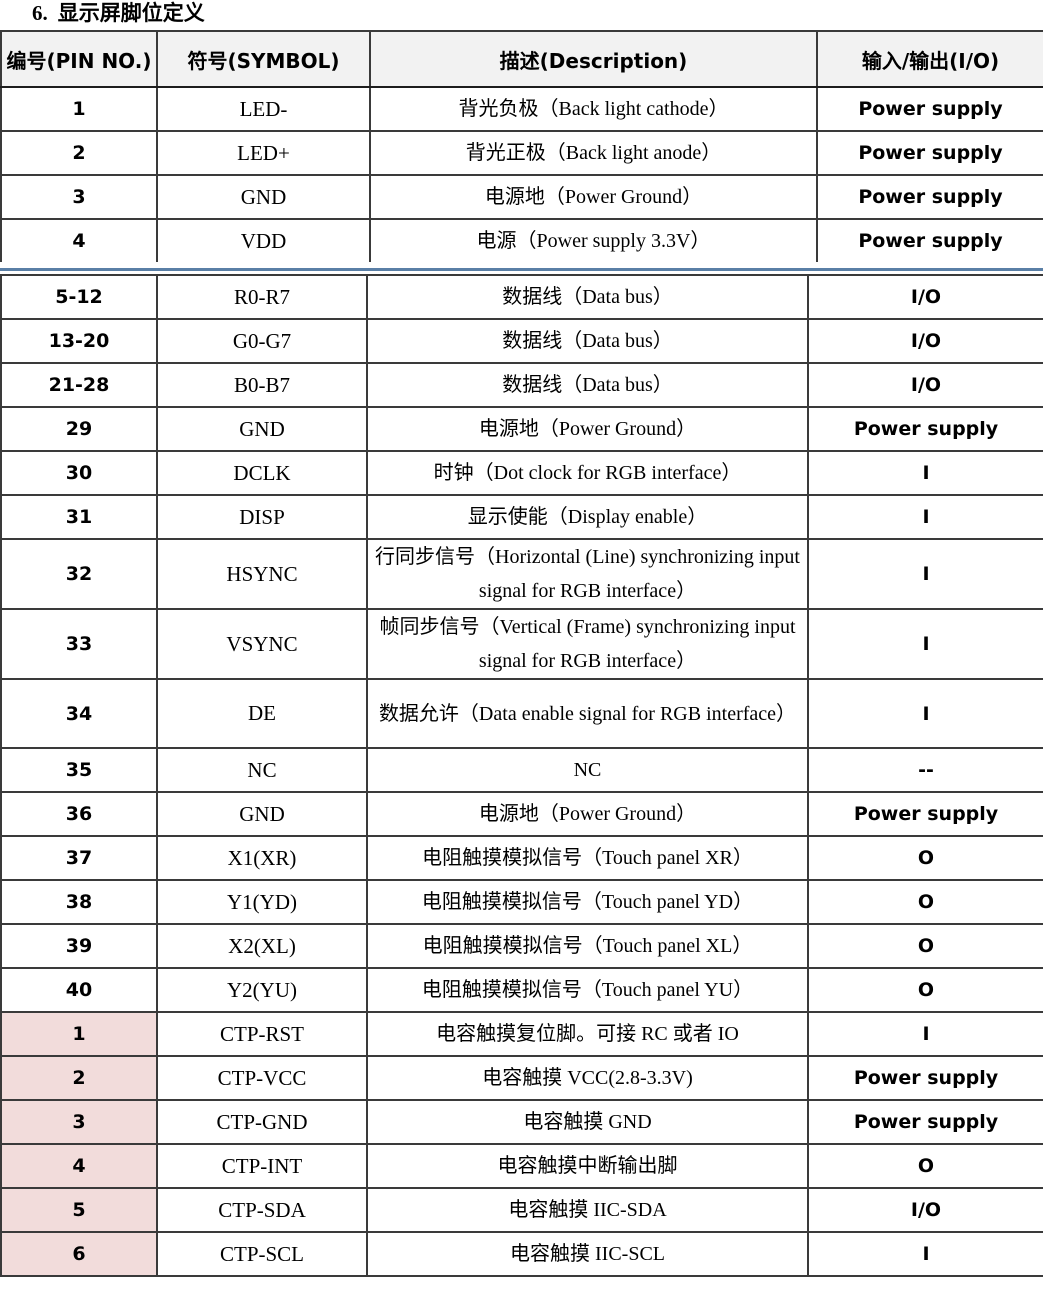 This screenshot has height=1307, width=1043. I want to click on pin-cell: 5-12, so click(79, 297).